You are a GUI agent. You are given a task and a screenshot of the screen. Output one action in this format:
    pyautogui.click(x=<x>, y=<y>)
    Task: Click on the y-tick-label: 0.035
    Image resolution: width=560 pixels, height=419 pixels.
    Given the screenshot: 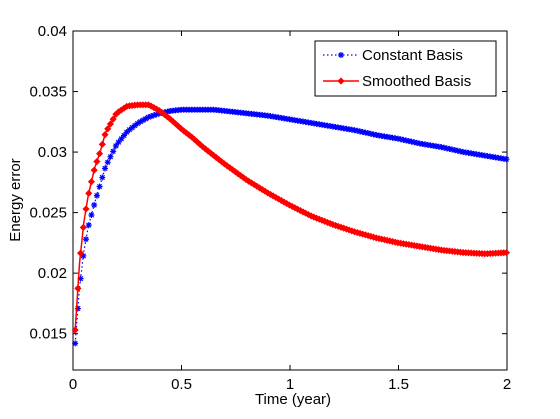 What is the action you would take?
    pyautogui.click(x=48, y=92)
    